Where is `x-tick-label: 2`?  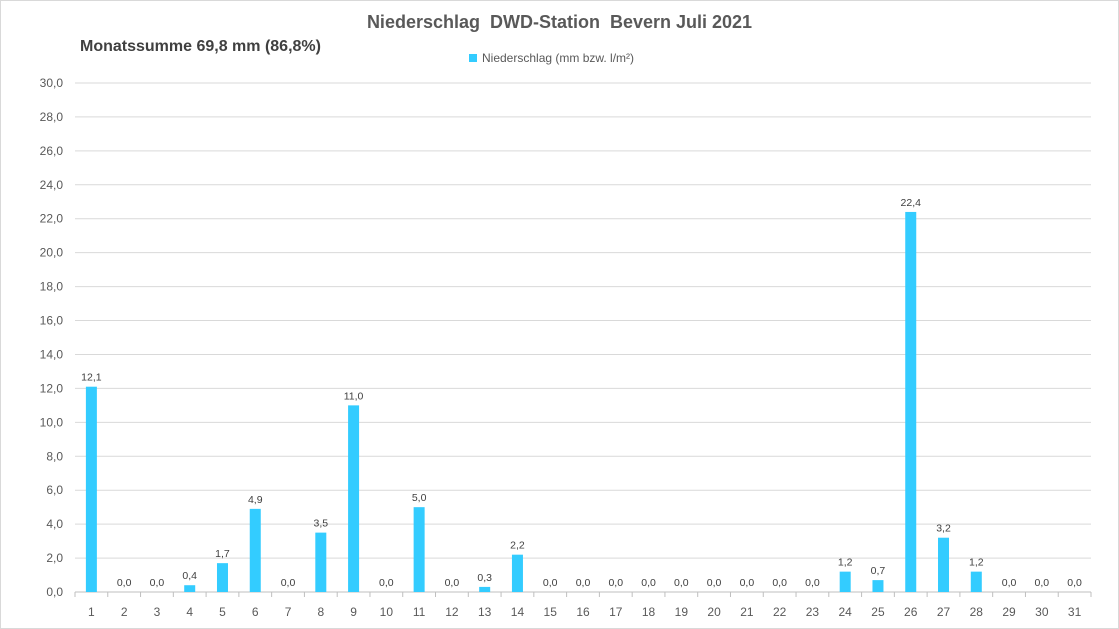 x-tick-label: 2 is located at coordinates (124, 612).